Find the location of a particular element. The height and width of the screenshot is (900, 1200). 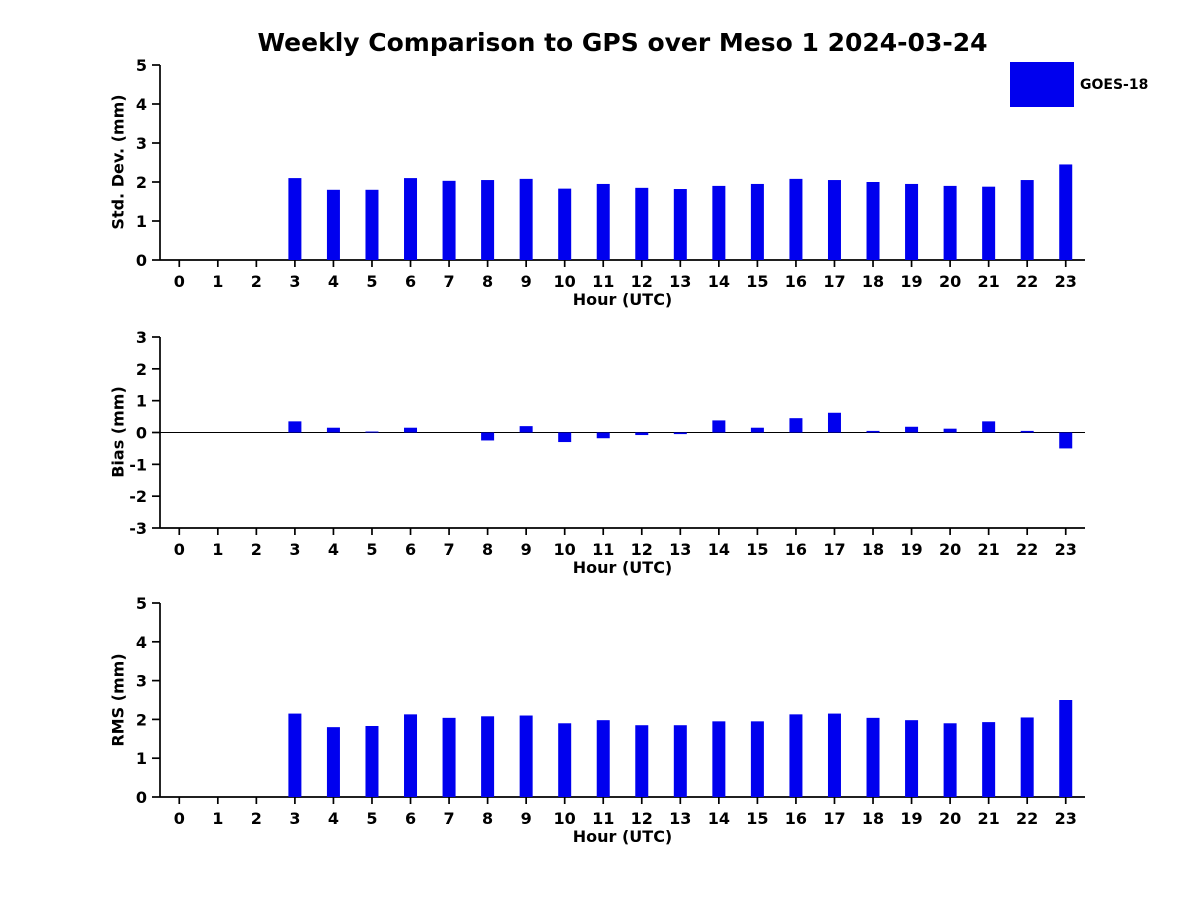

svg-text: -3 is located at coordinates (138, 528).